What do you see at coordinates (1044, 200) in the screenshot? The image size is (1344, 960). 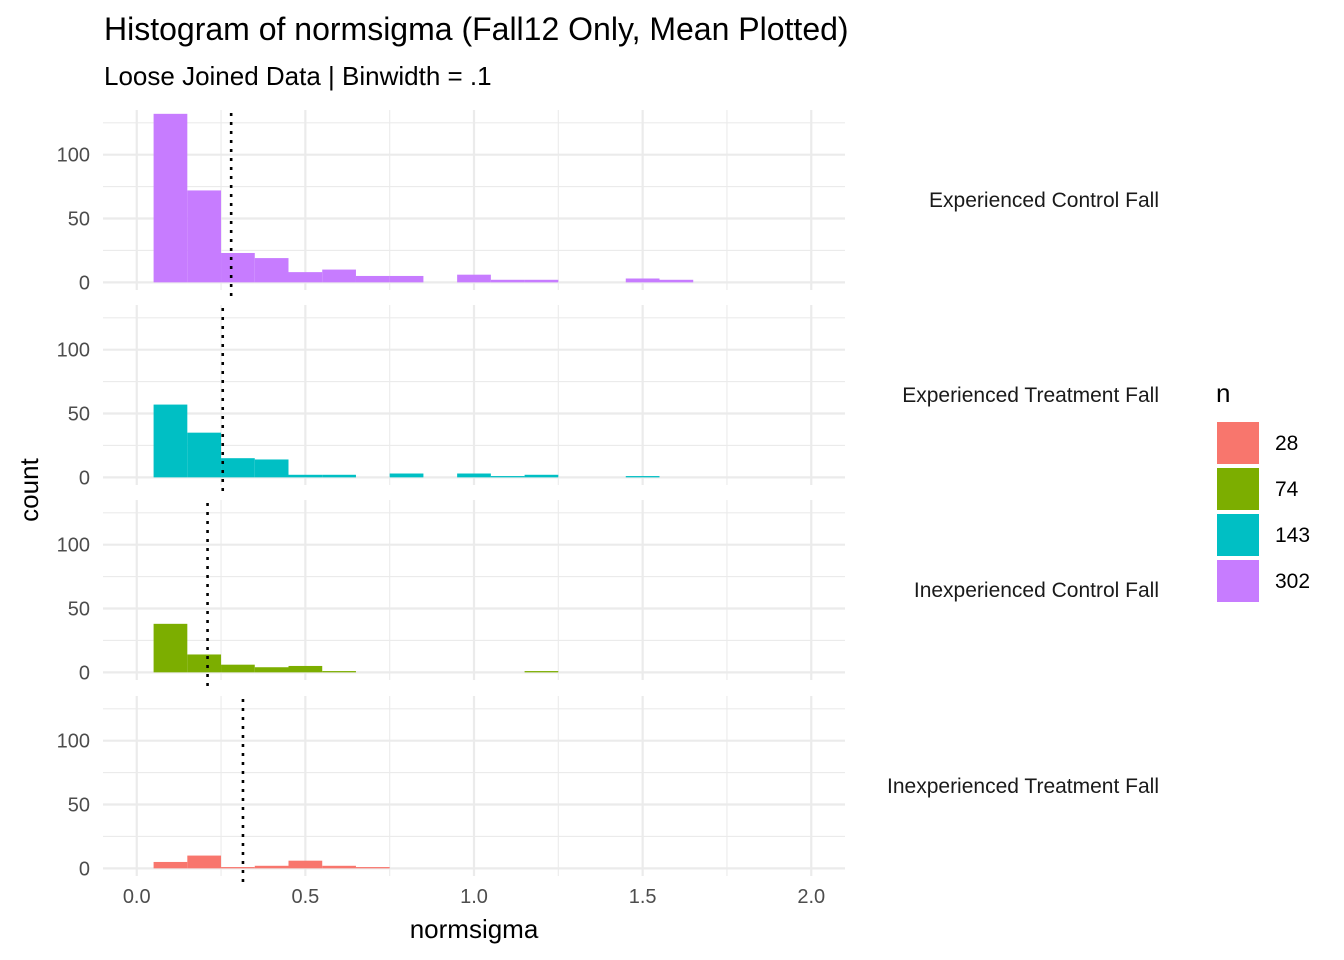 I see `facet-strip-label: Experienced Control Fall` at bounding box center [1044, 200].